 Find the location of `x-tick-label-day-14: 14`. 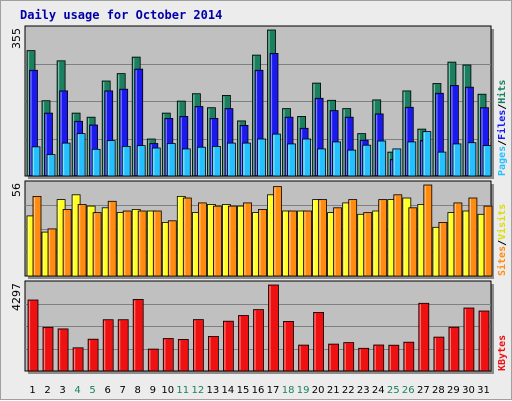

x-tick-label-day-14: 14 is located at coordinates (228, 390).